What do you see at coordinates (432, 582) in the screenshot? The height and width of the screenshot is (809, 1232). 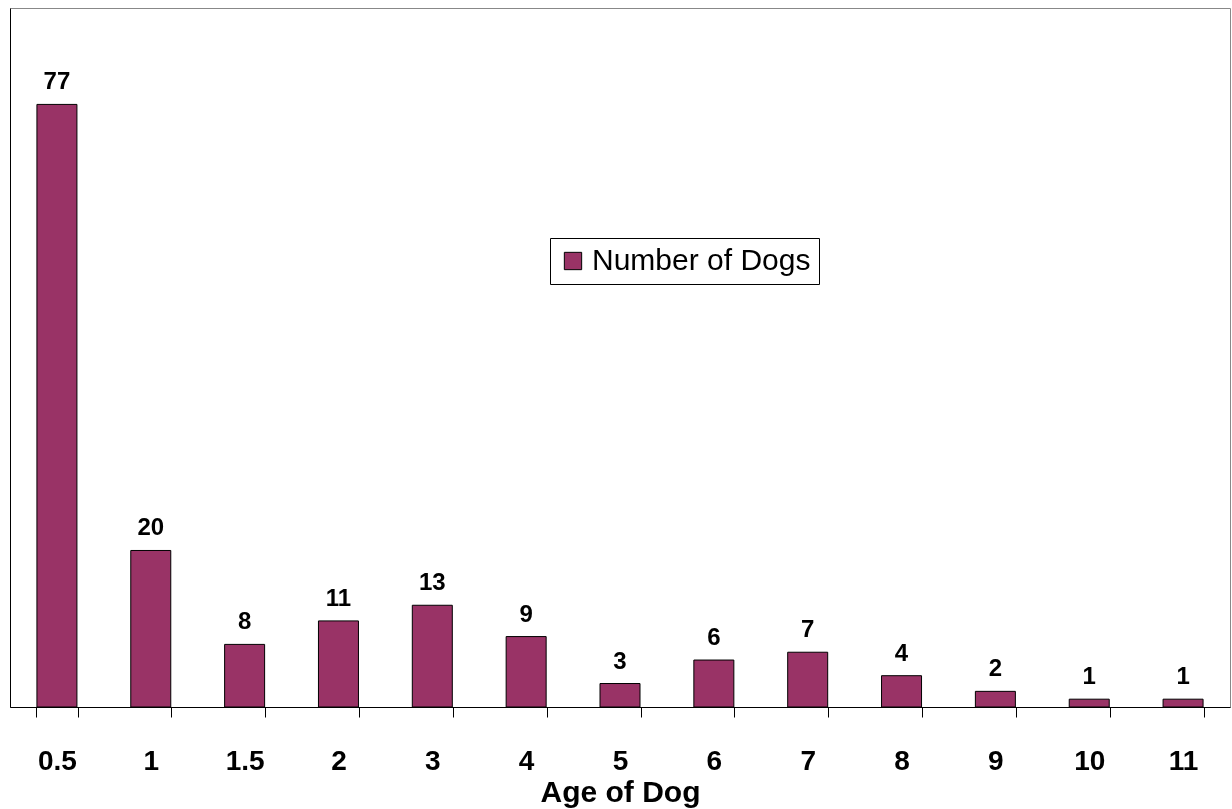 I see `data-label: 13` at bounding box center [432, 582].